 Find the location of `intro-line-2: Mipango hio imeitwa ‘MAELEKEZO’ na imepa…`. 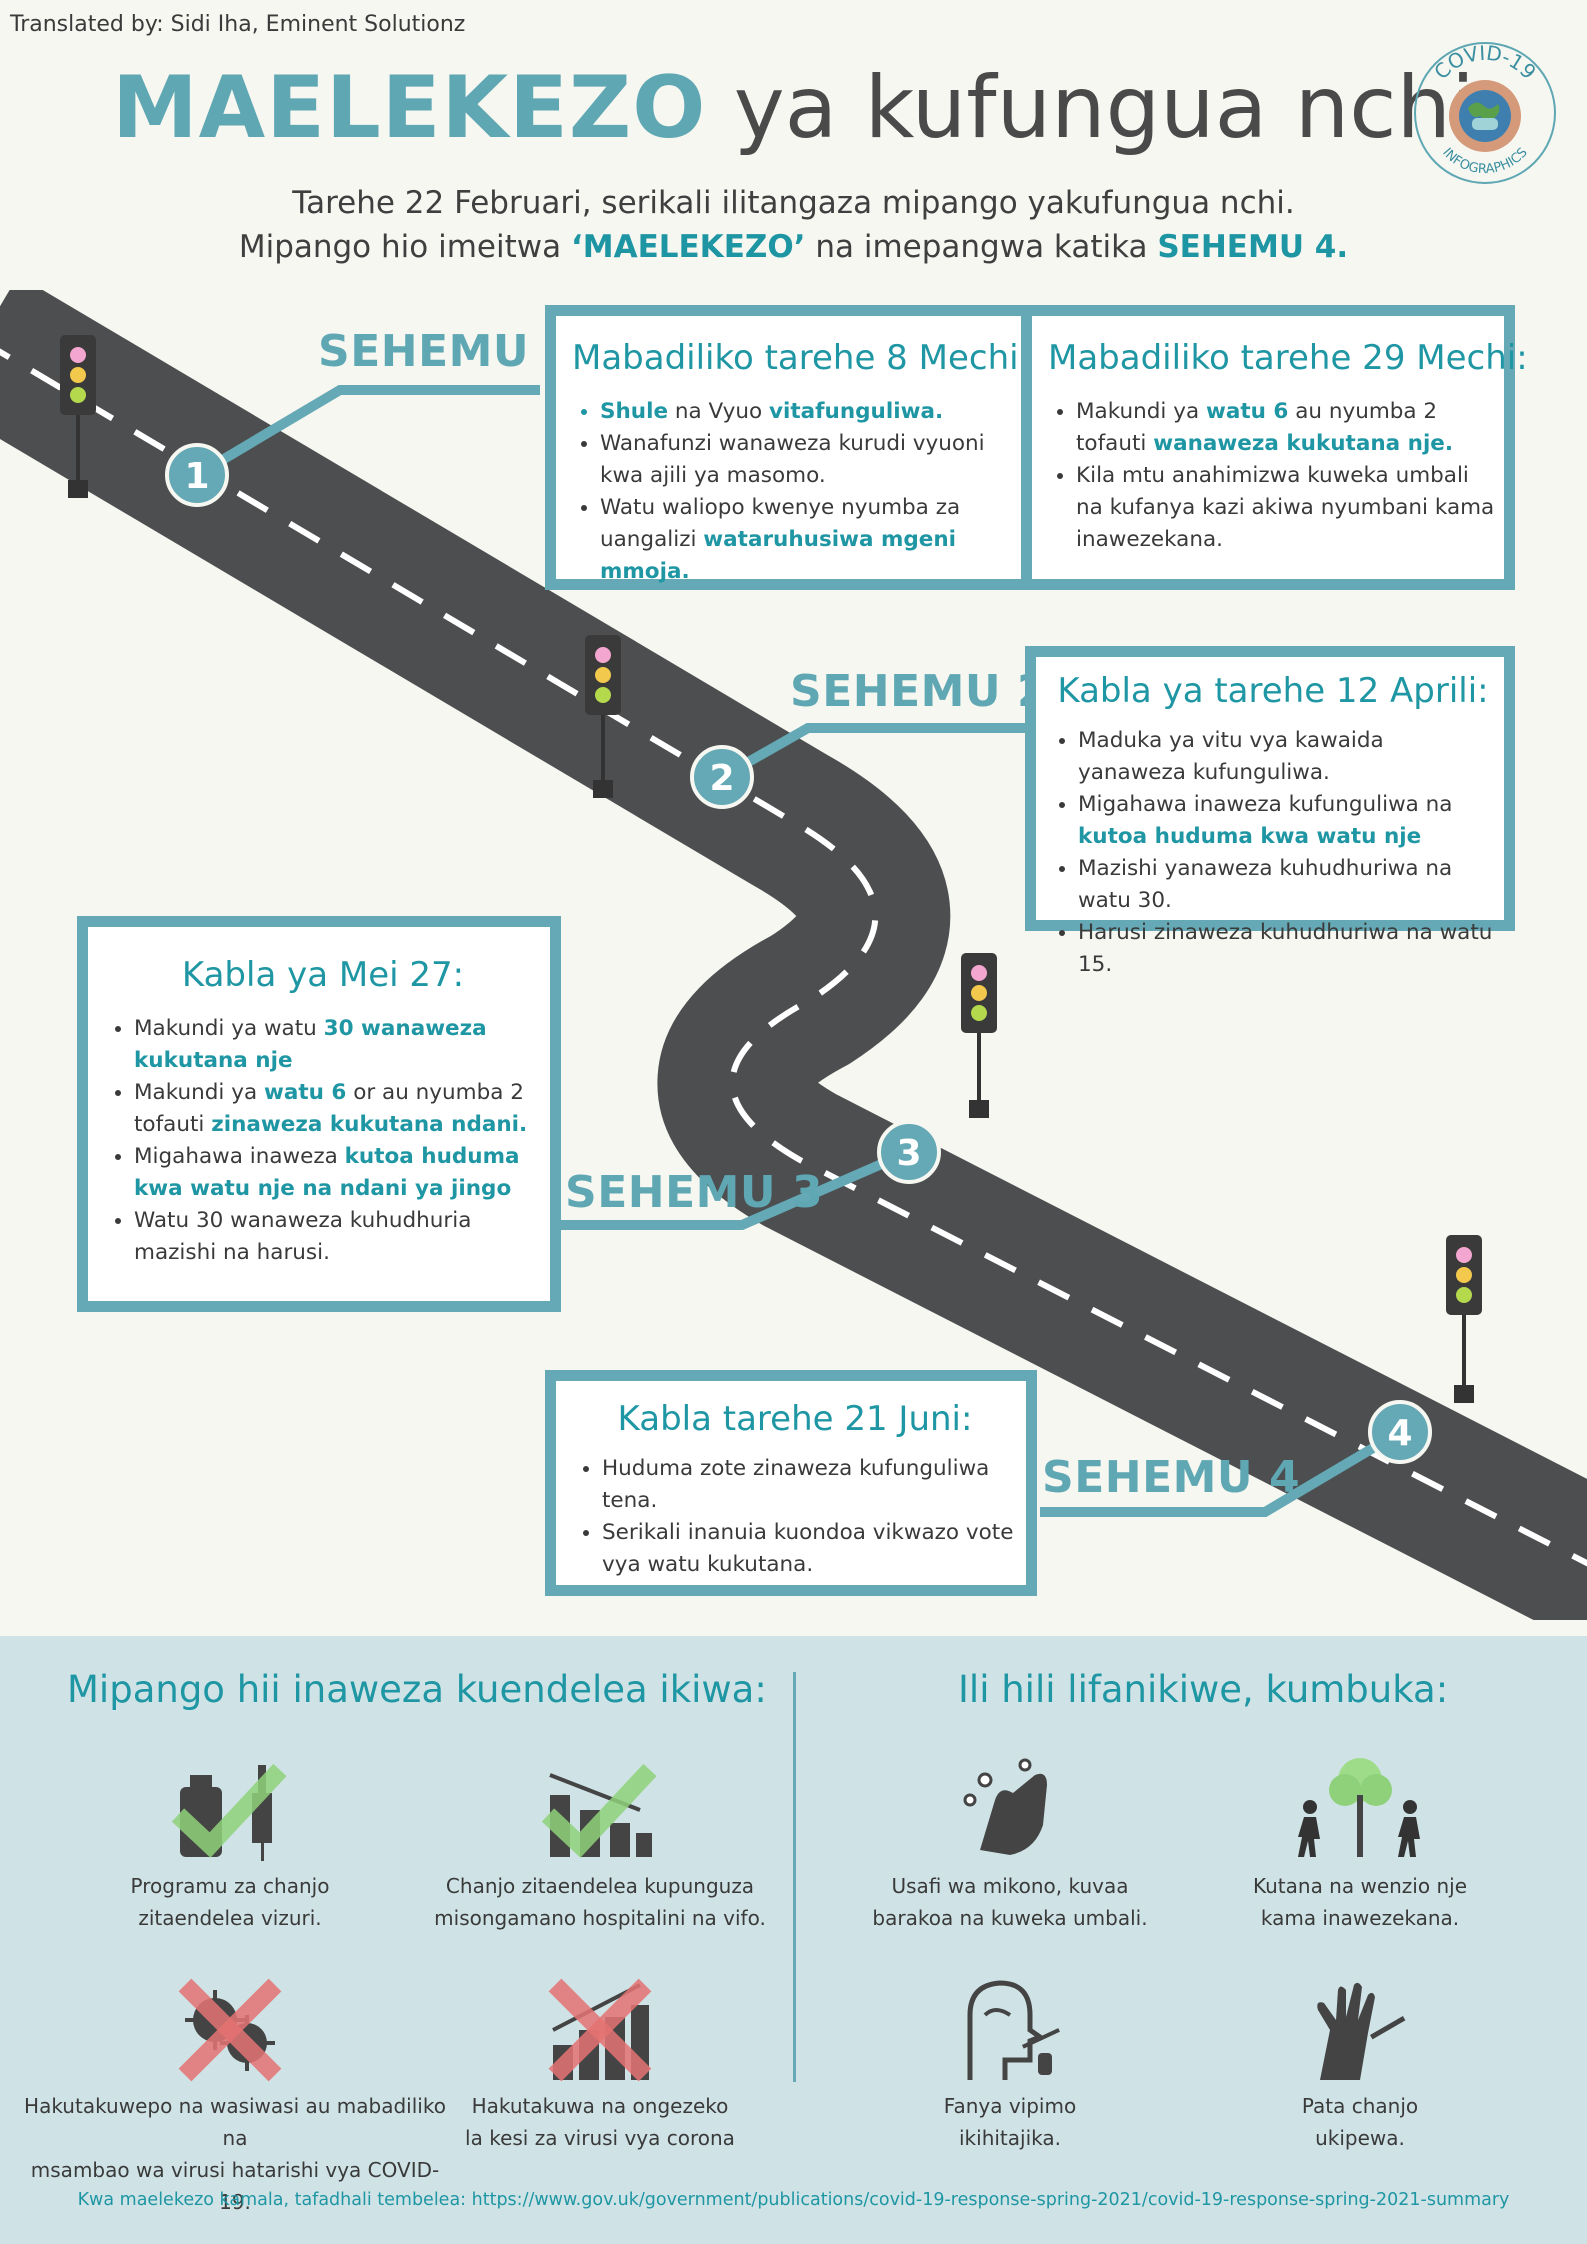

intro-line-2: Mipango hio imeitwa ‘MAELEKEZO’ na imepa… is located at coordinates (793, 247).